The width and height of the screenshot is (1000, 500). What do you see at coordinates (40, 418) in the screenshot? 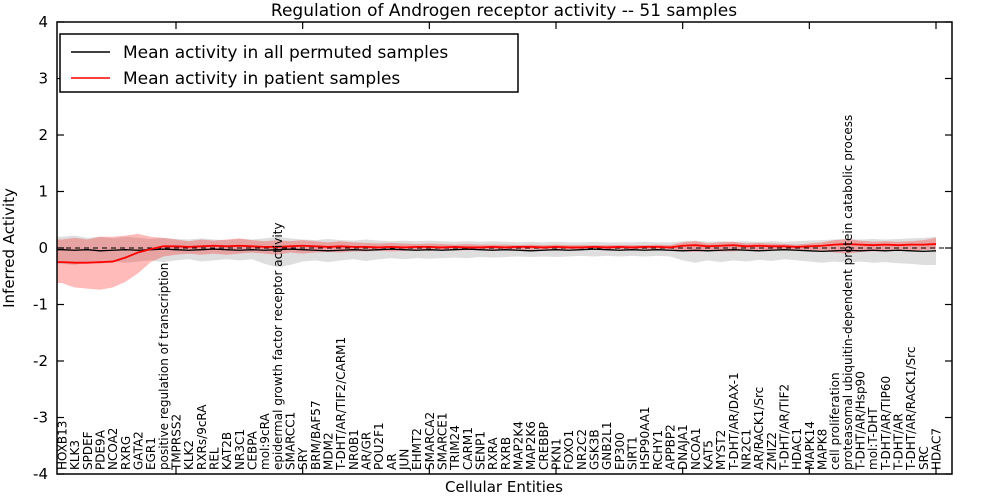
I see `y-tick-label: -3` at bounding box center [40, 418].